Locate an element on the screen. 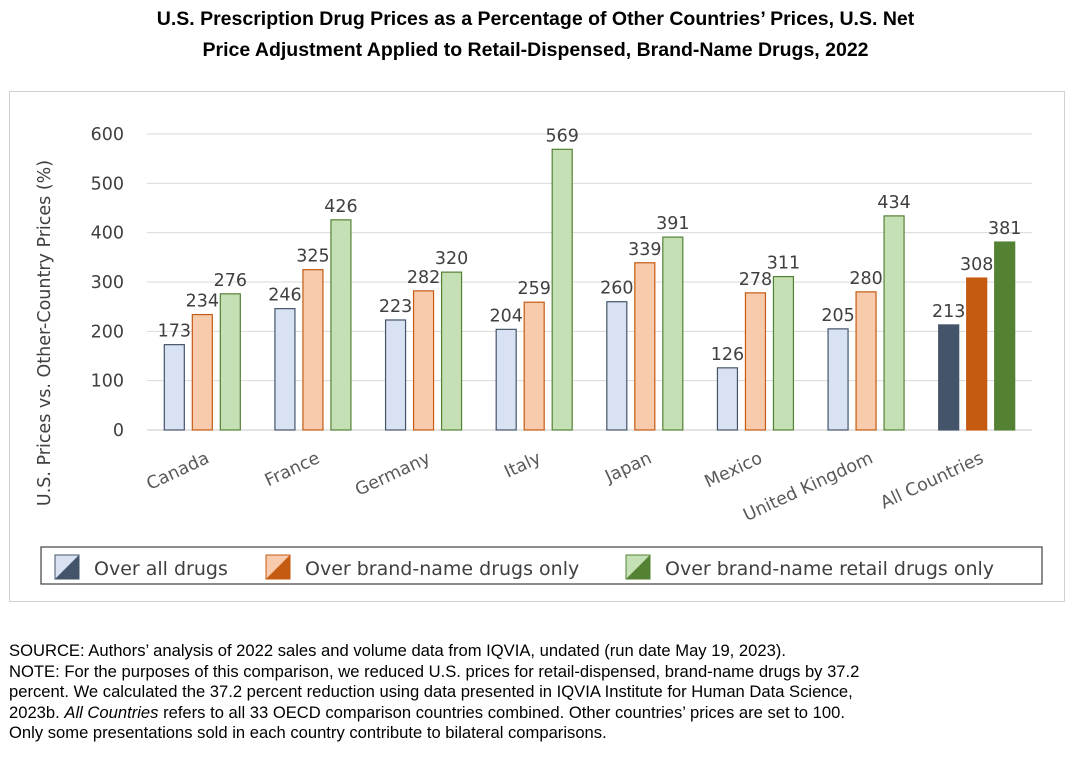 This screenshot has width=1071, height=765. data-label-italy-series-3: 569 is located at coordinates (561, 136).